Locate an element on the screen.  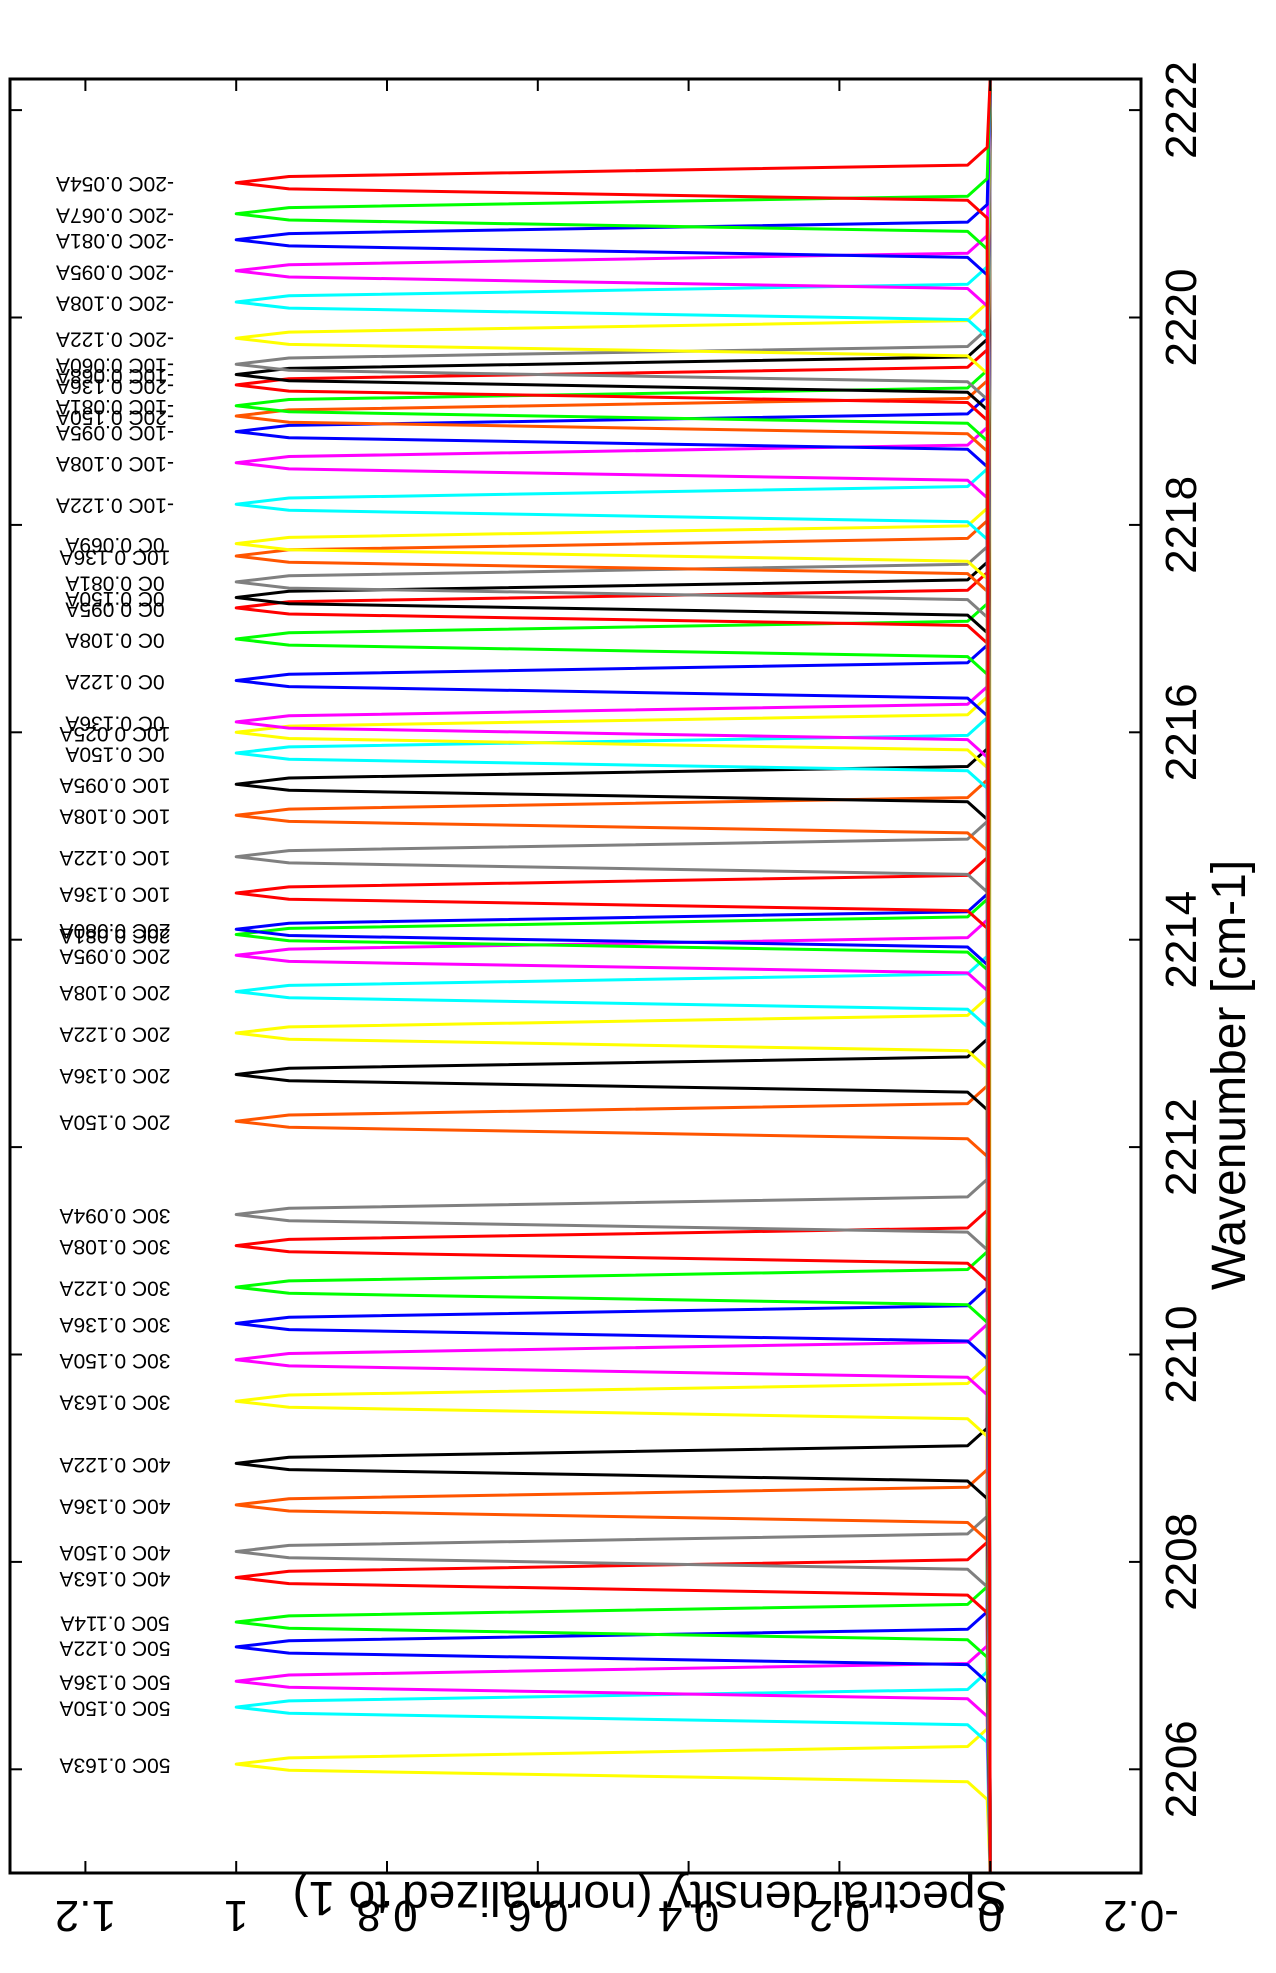
peak-label: 40C 0.163A is located at coordinates (115, 1578).